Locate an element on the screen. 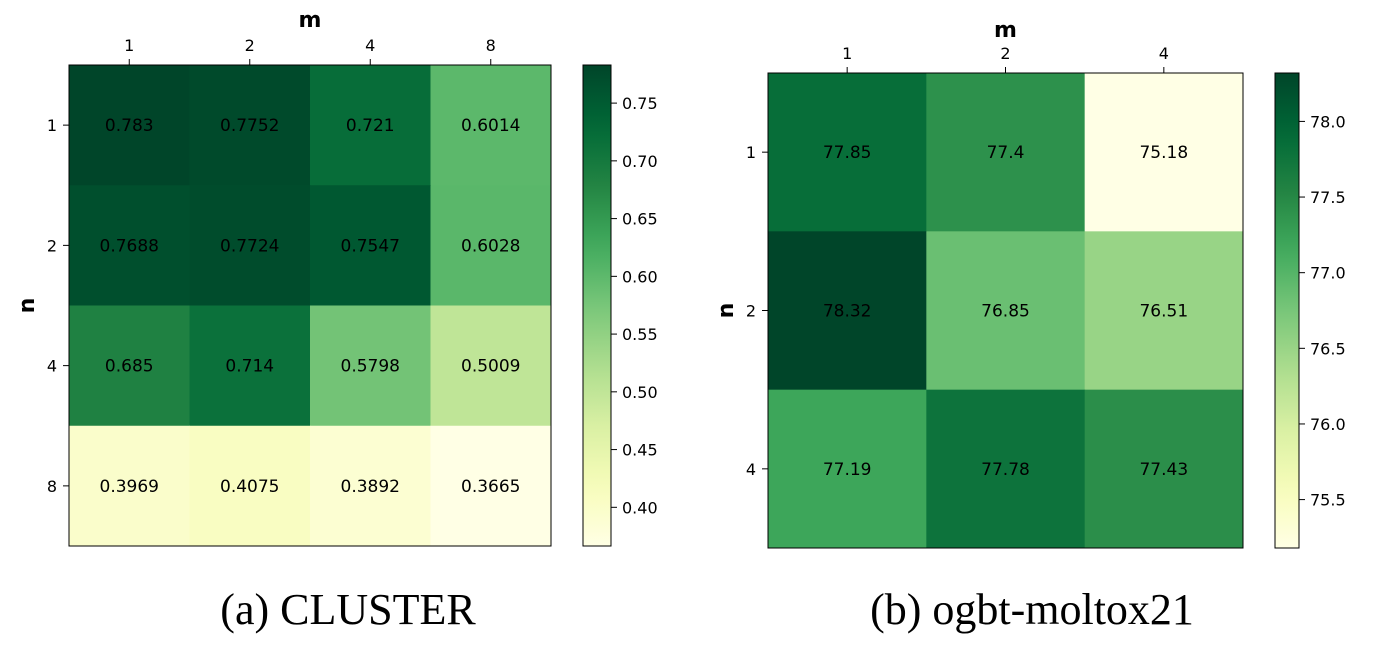 The width and height of the screenshot is (1382, 667). cell-label: 0.3969 is located at coordinates (129, 487).